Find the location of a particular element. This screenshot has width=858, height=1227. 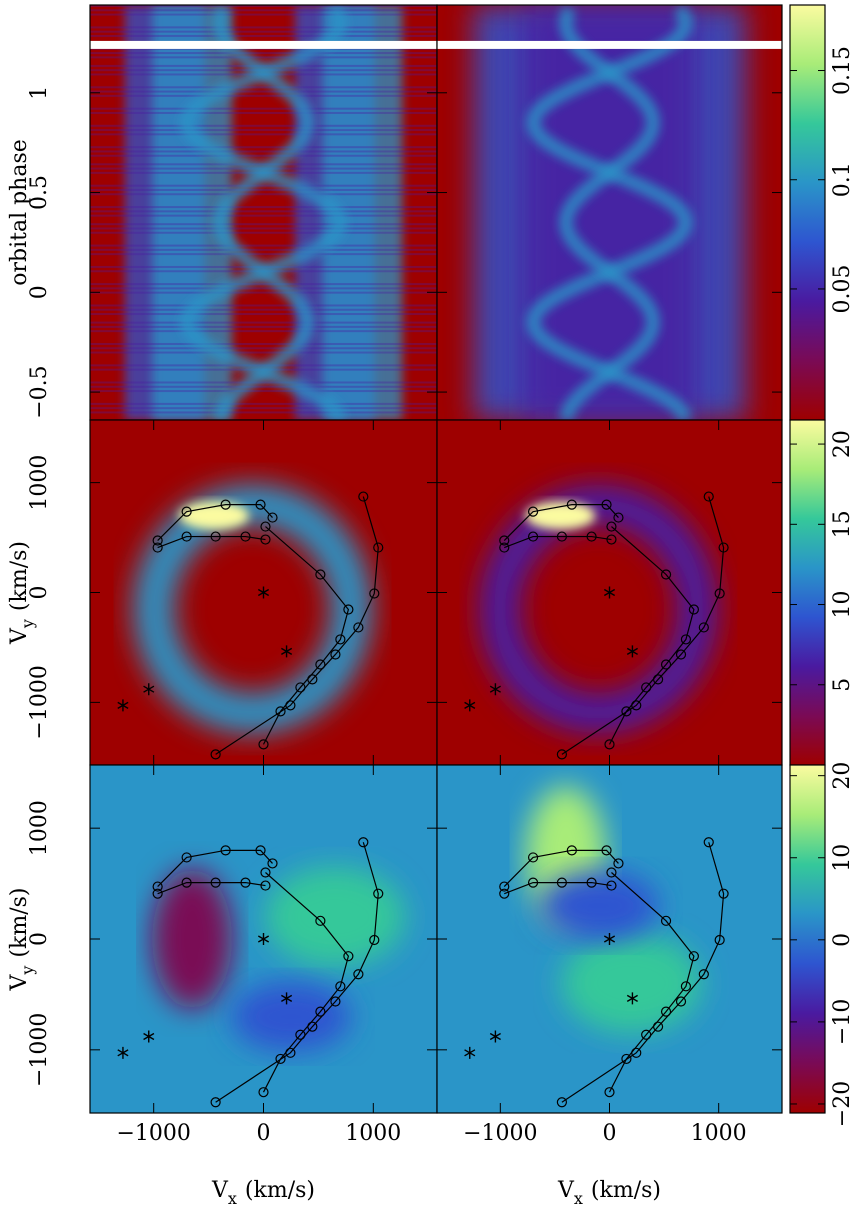

image-gap is located at coordinates (263, 44).